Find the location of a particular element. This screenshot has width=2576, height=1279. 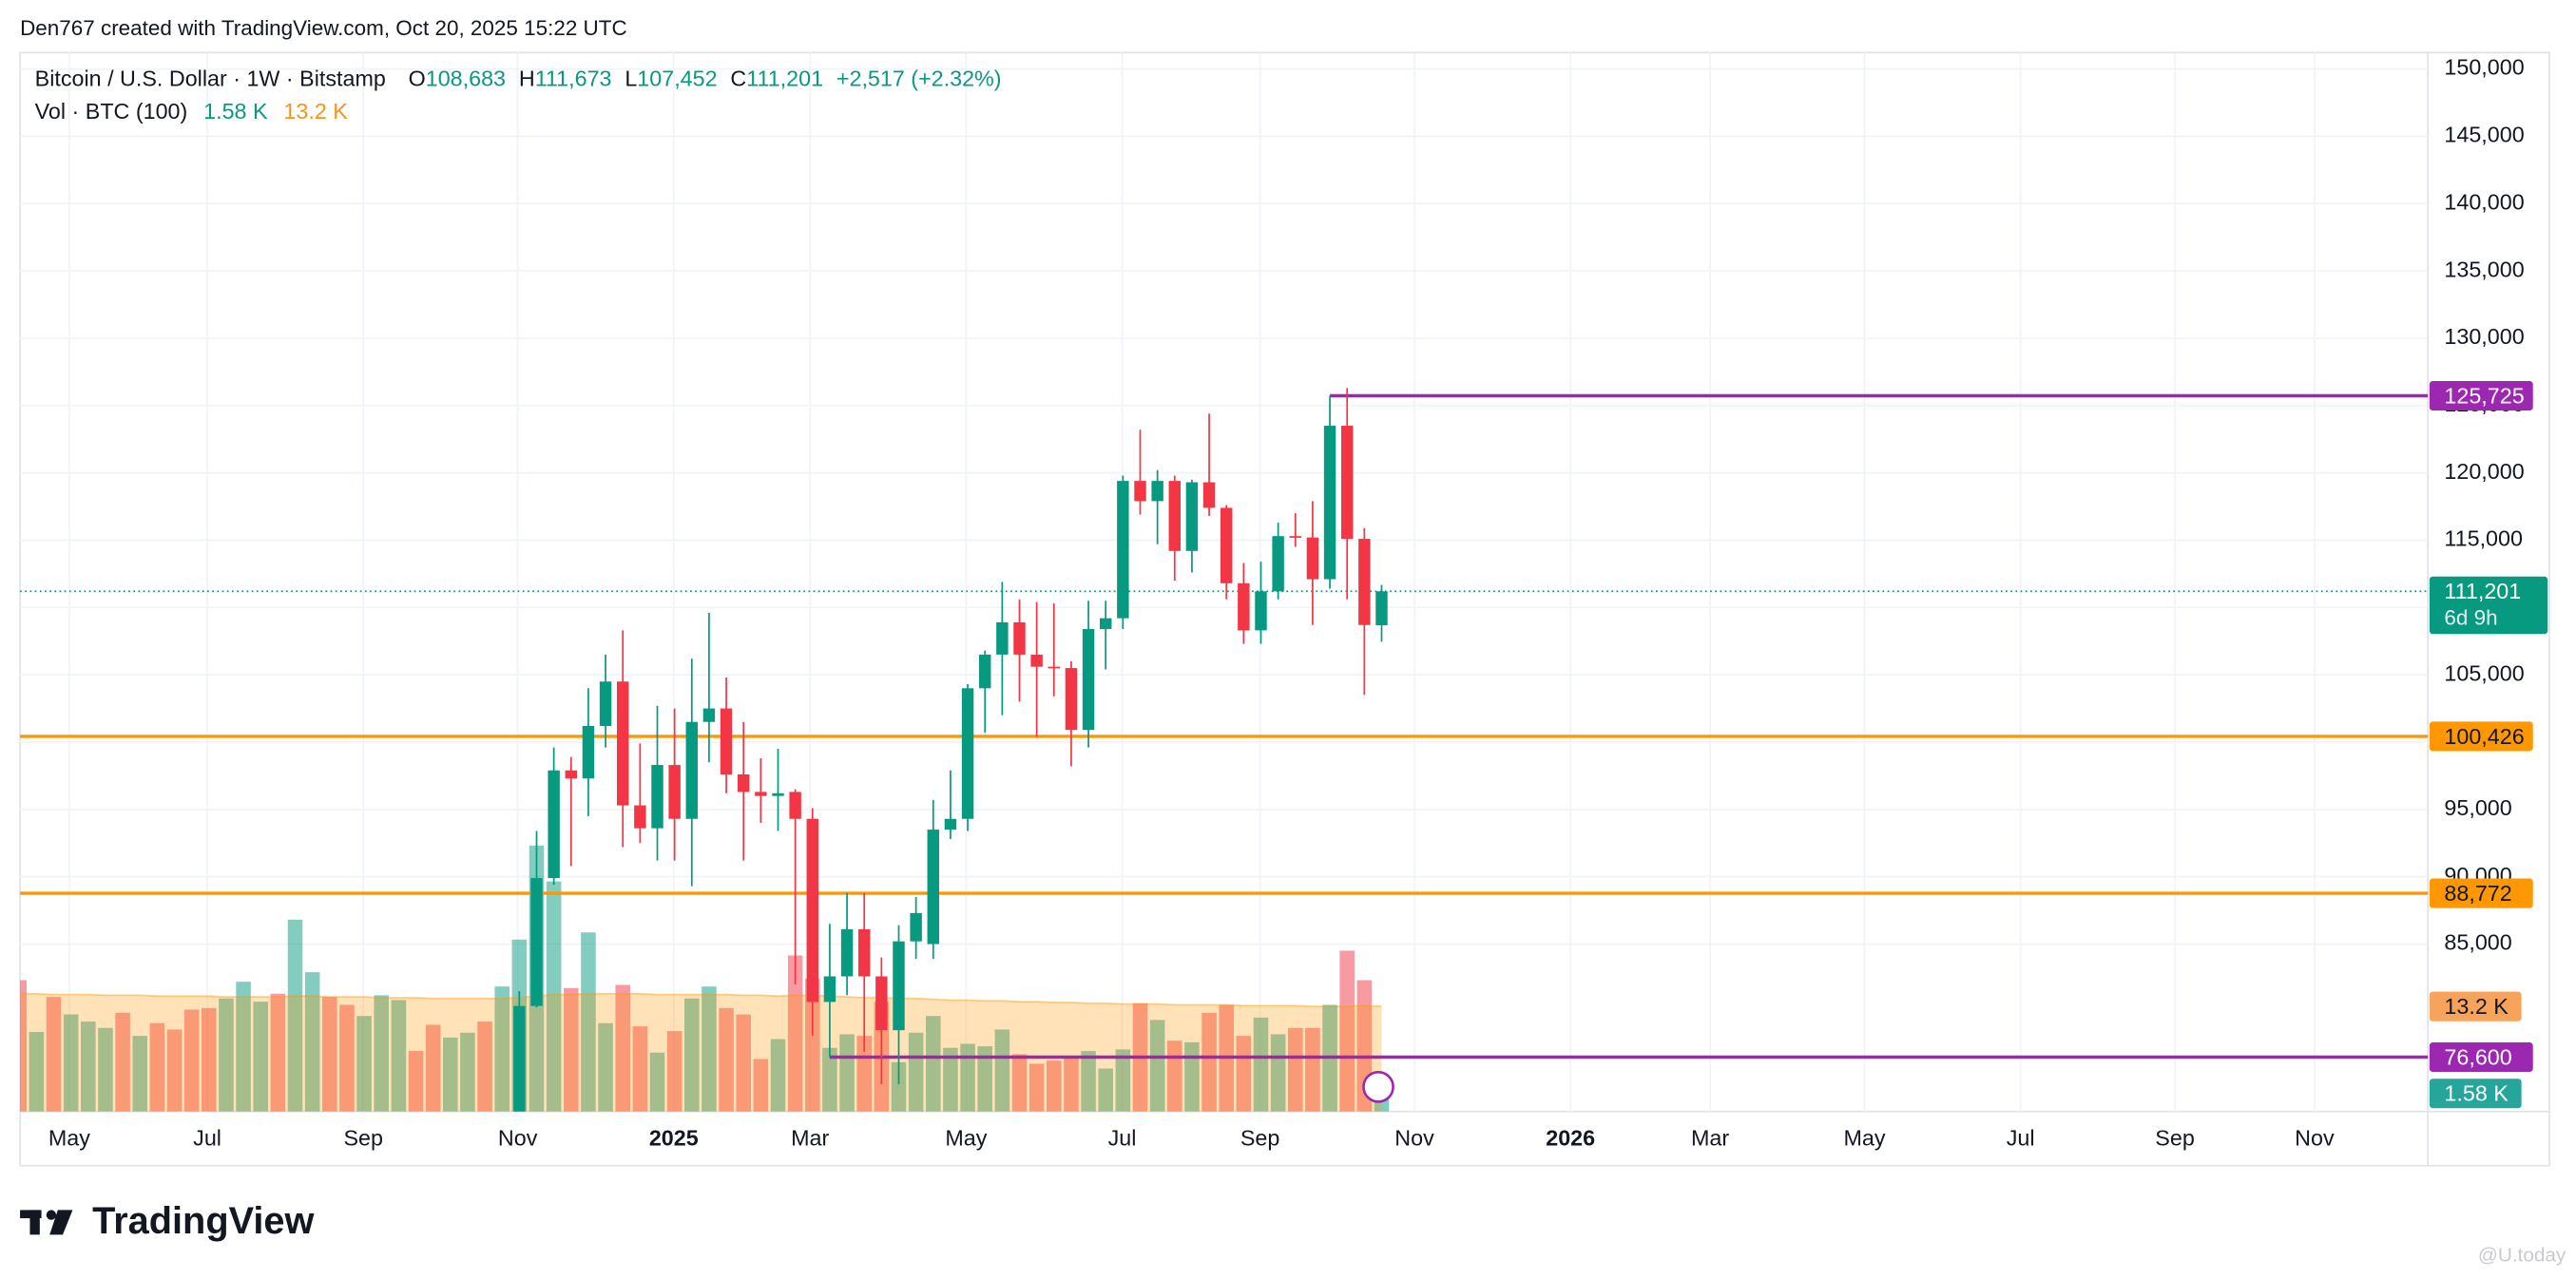

x-tick-label: Sep is located at coordinates (1259, 1138).